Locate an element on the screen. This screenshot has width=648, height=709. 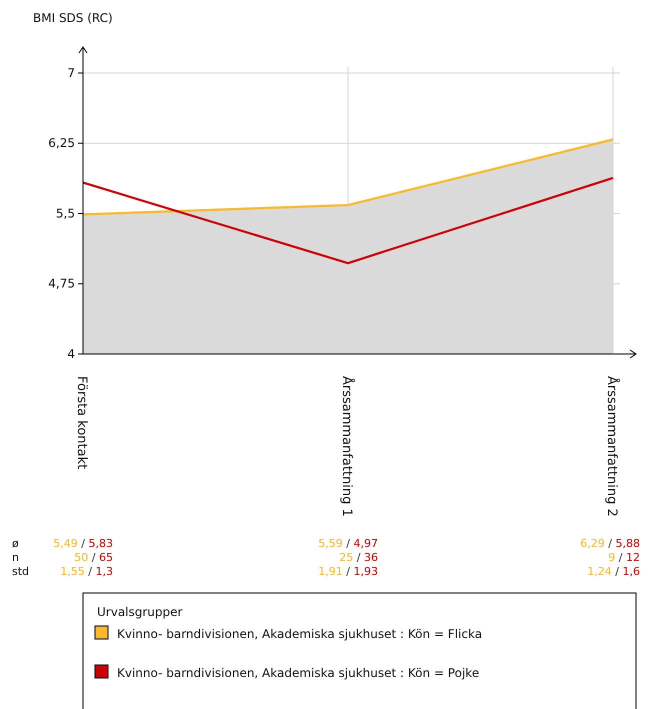
y-tick-label: 4 is located at coordinates (71, 353).